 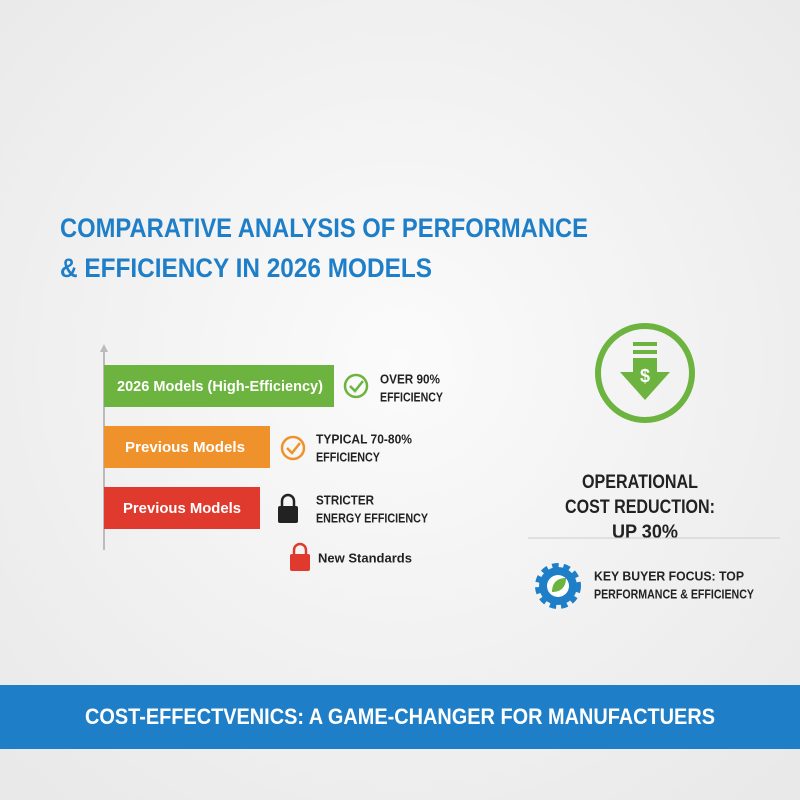 I want to click on cost-arrow, so click(x=645, y=379).